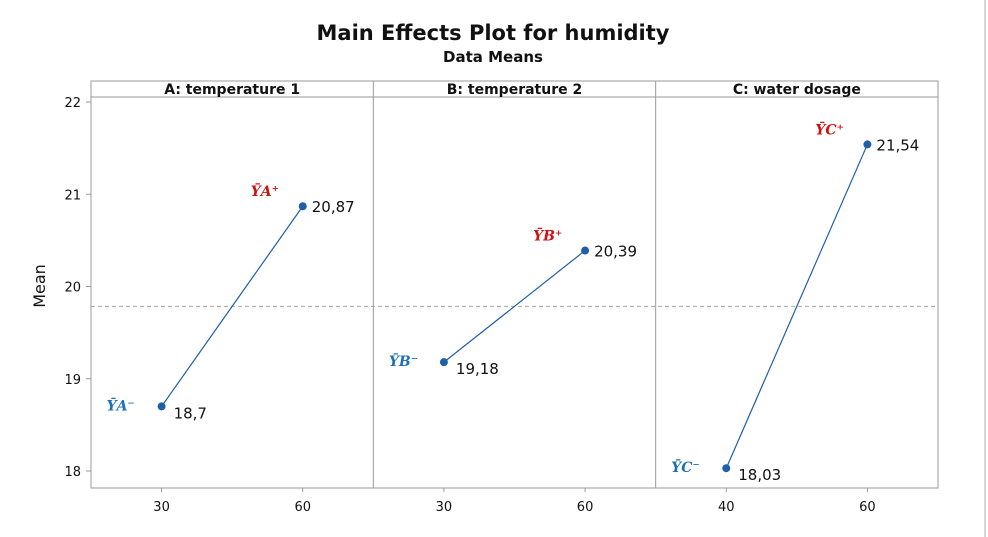 The height and width of the screenshot is (537, 988). I want to click on y-tick-label: 20, so click(72, 288).